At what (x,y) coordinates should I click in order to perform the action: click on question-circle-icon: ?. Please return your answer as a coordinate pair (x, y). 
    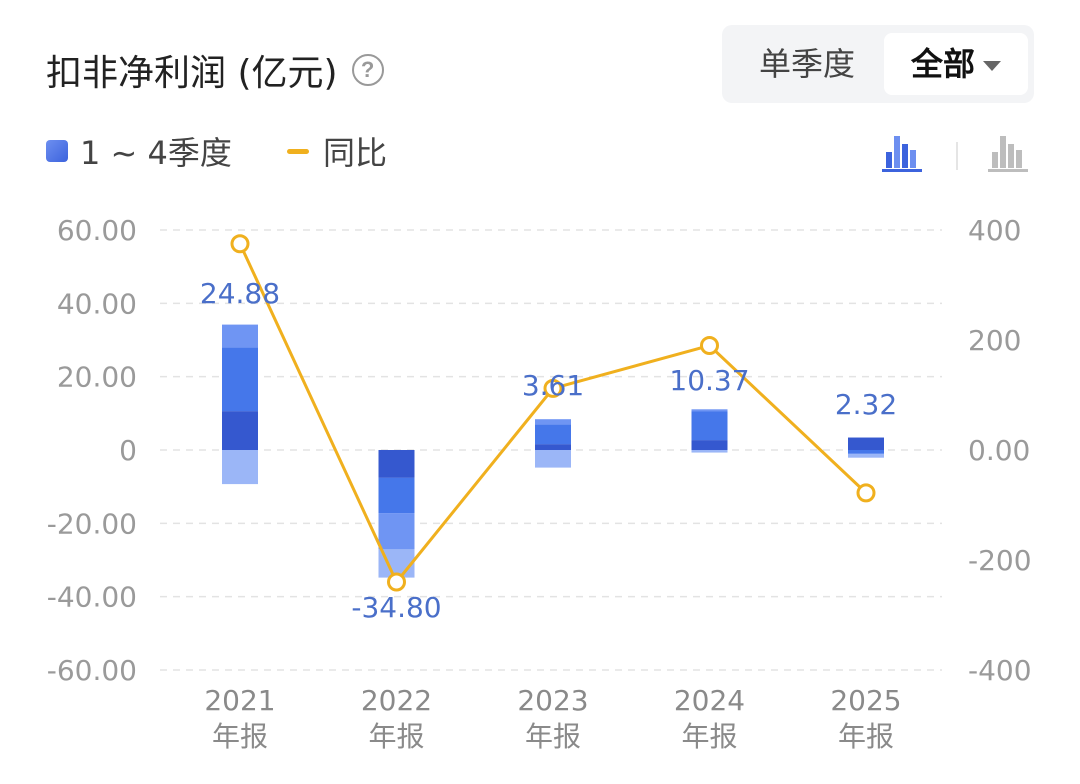
    Looking at the image, I should click on (367, 70).